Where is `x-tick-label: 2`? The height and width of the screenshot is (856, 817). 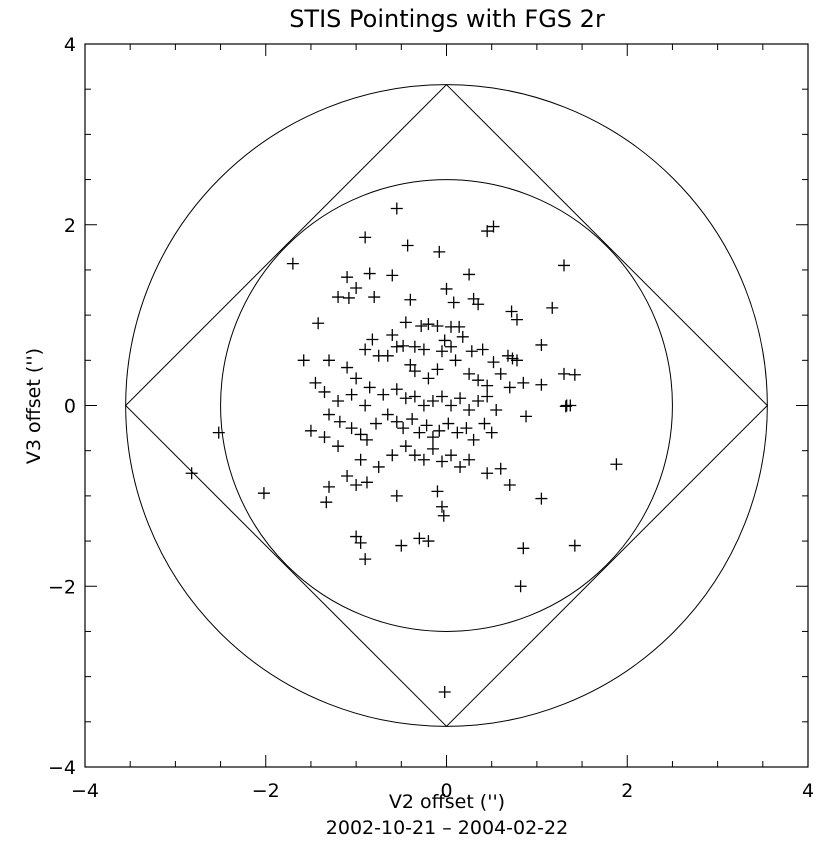
x-tick-label: 2 is located at coordinates (627, 791).